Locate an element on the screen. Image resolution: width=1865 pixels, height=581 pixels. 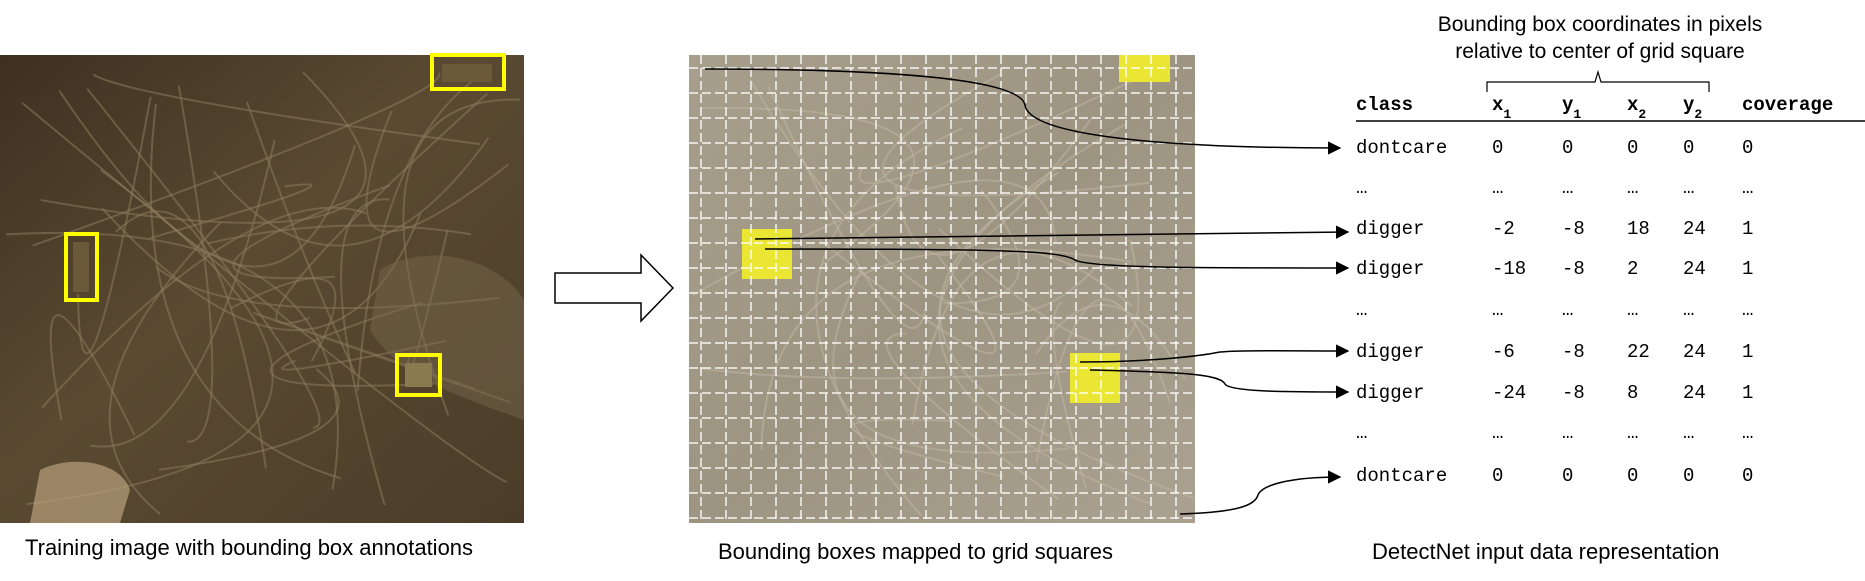
table-header-cell: coverage is located at coordinates (1787, 105).